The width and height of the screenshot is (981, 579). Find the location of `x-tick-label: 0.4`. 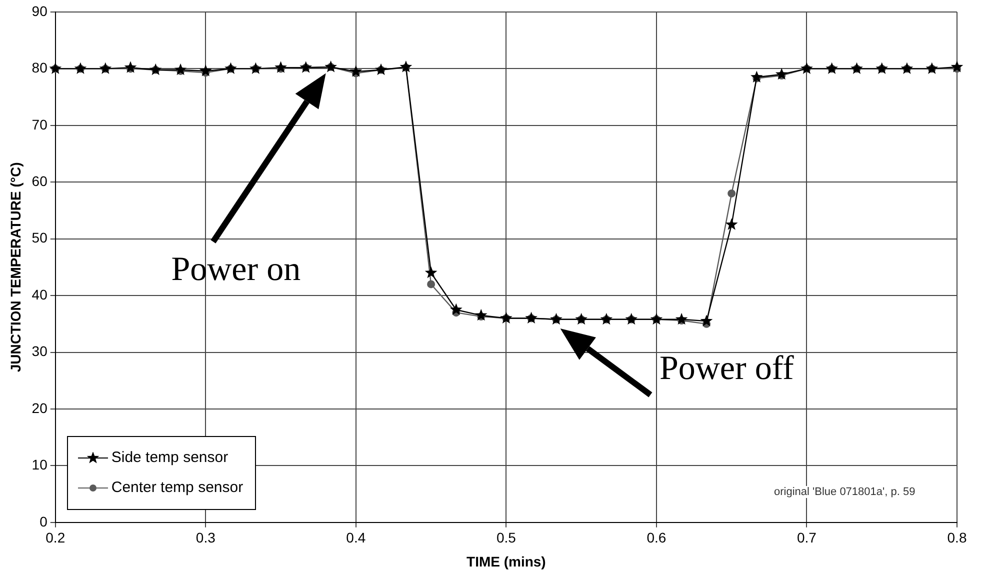

x-tick-label: 0.4 is located at coordinates (356, 538).